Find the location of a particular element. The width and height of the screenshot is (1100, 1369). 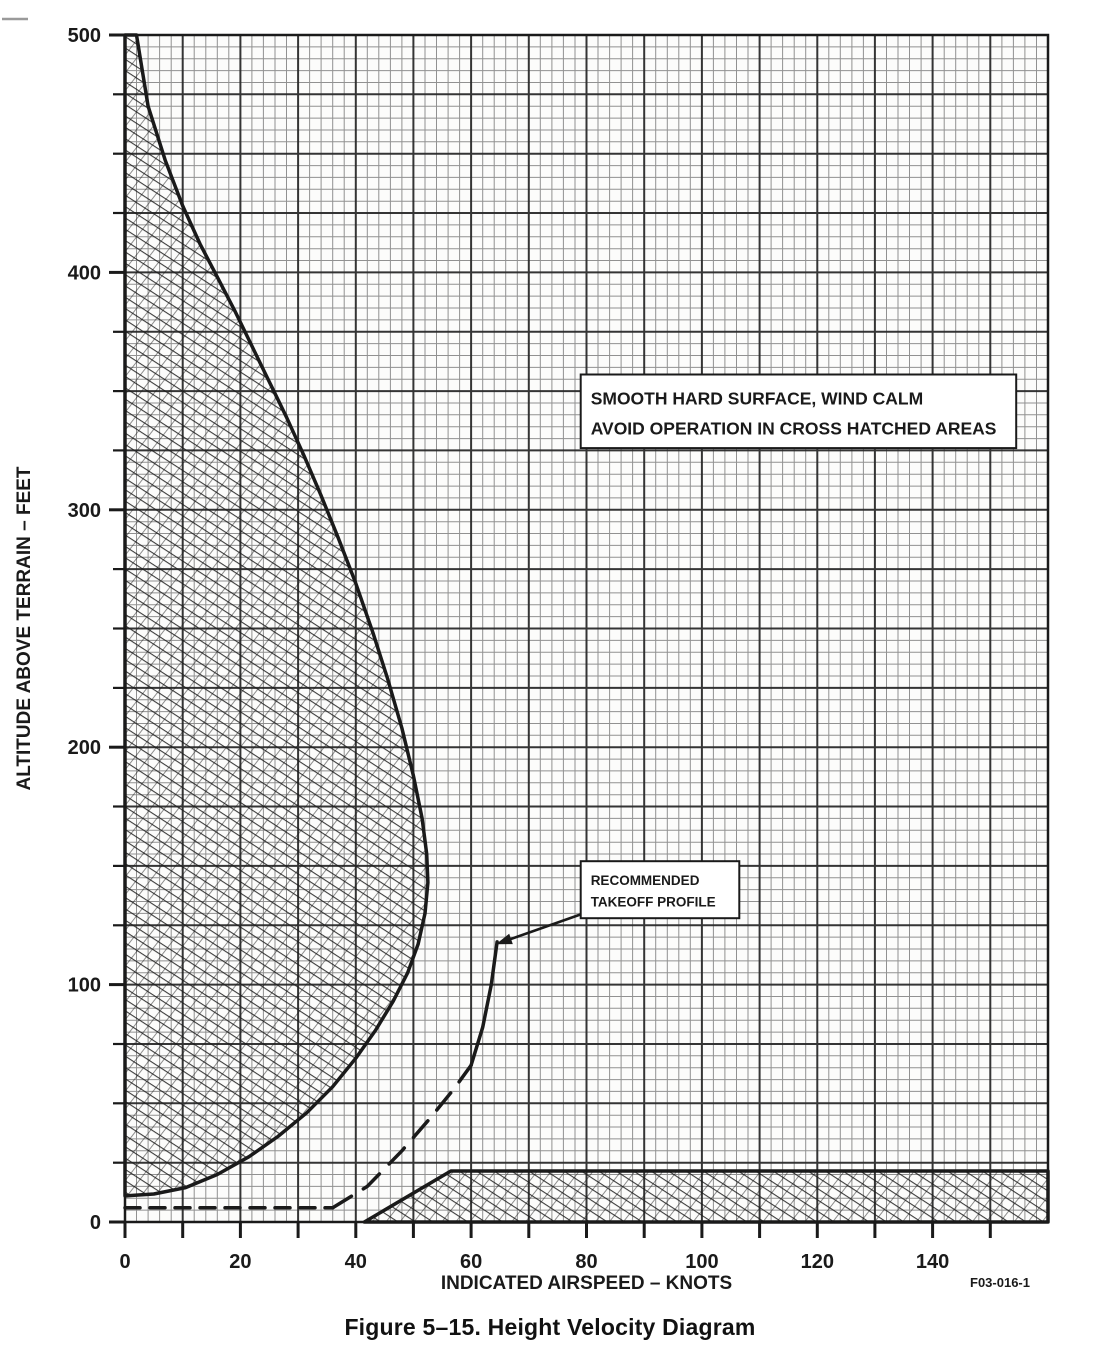

figure-ref: F03-016-1 is located at coordinates (1000, 1282).